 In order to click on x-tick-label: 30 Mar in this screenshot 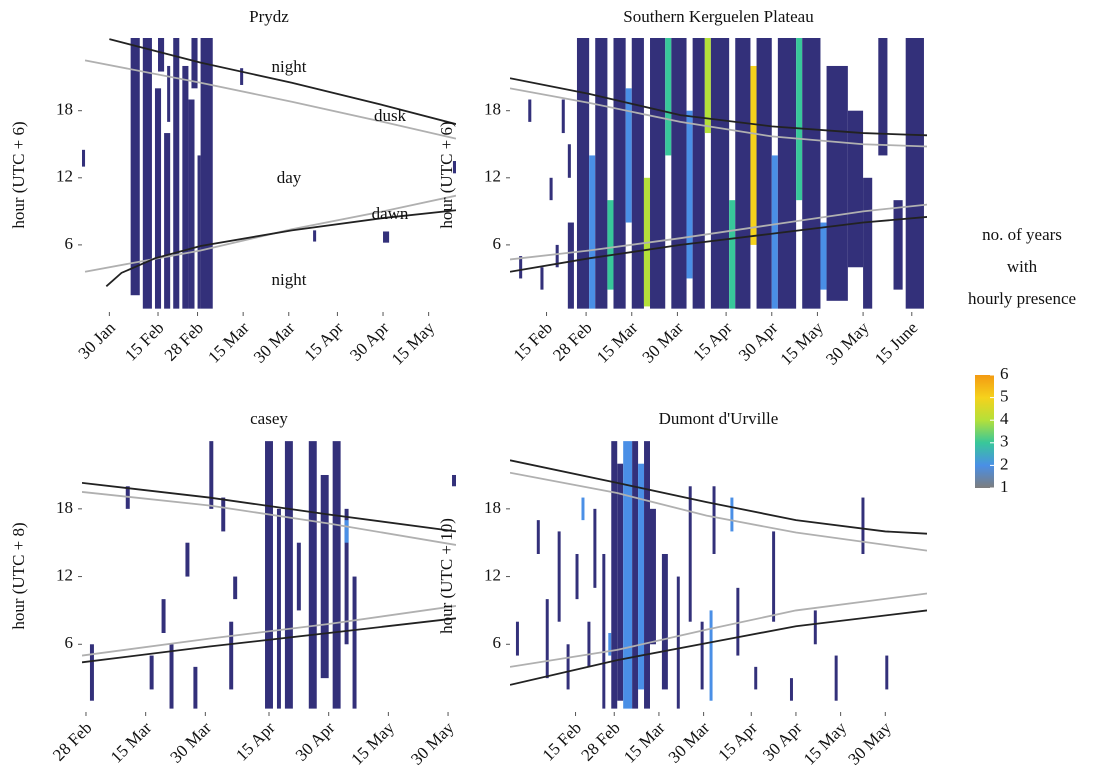, I will do `click(663, 342)`.